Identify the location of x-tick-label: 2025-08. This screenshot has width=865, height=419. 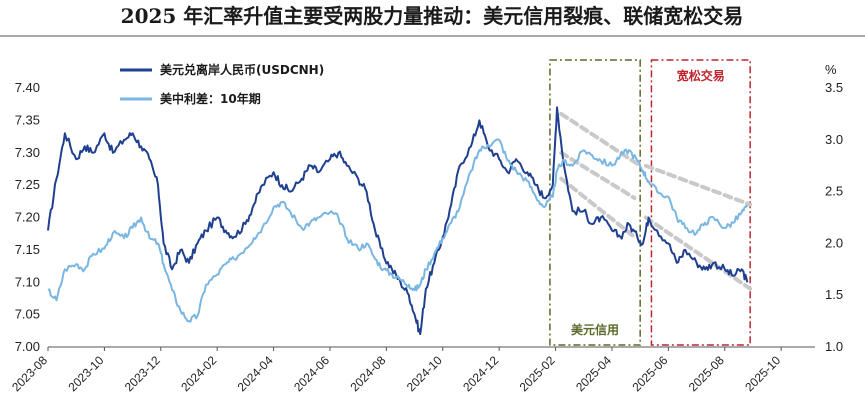
(706, 373).